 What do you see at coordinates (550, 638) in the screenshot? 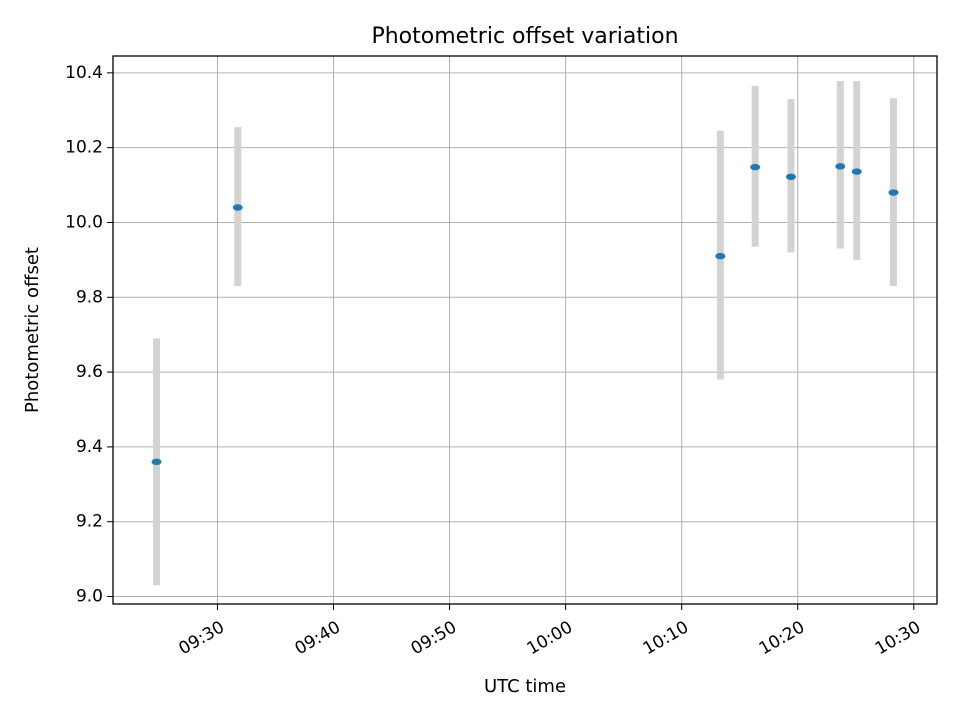
I see `x-tick-label: 10:00` at bounding box center [550, 638].